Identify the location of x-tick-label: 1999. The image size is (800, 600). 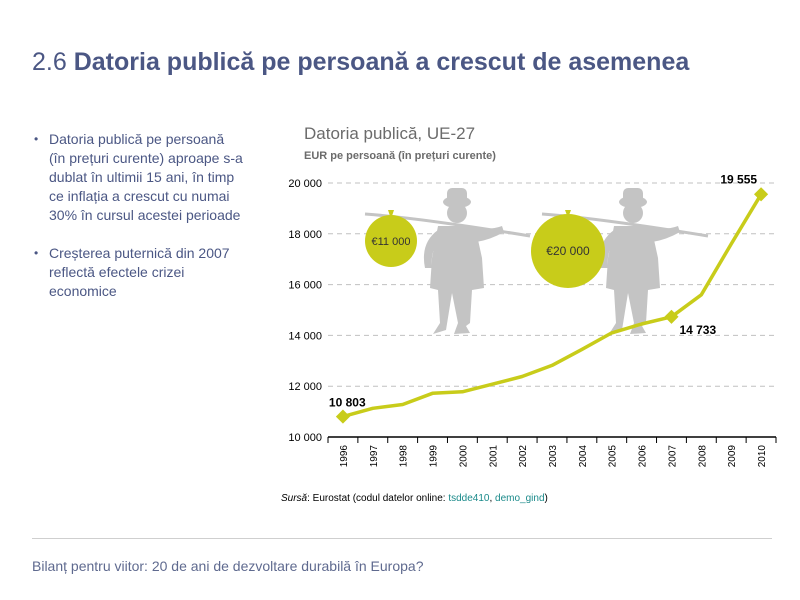
(434, 456).